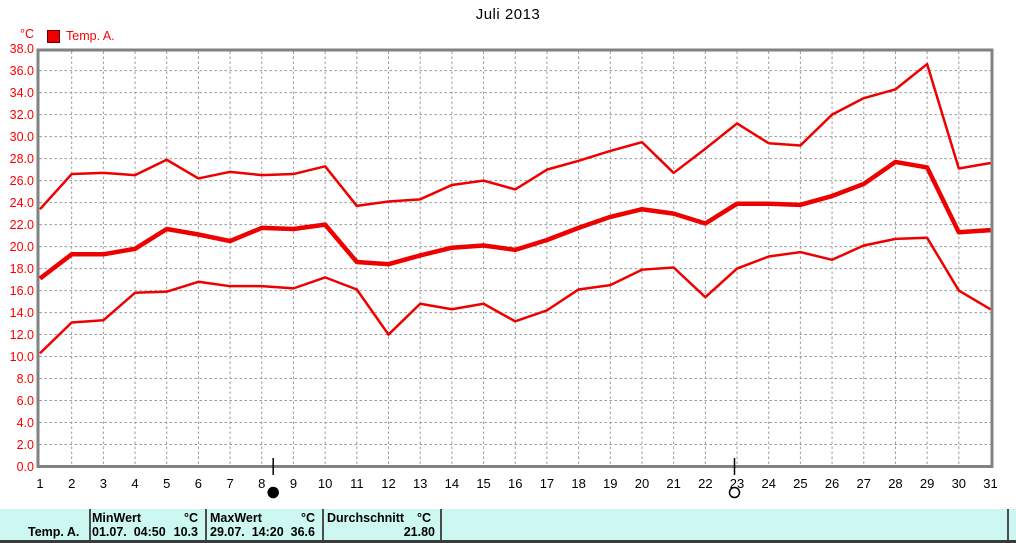 The image size is (1016, 543). I want to click on full-moon-icon, so click(734, 478).